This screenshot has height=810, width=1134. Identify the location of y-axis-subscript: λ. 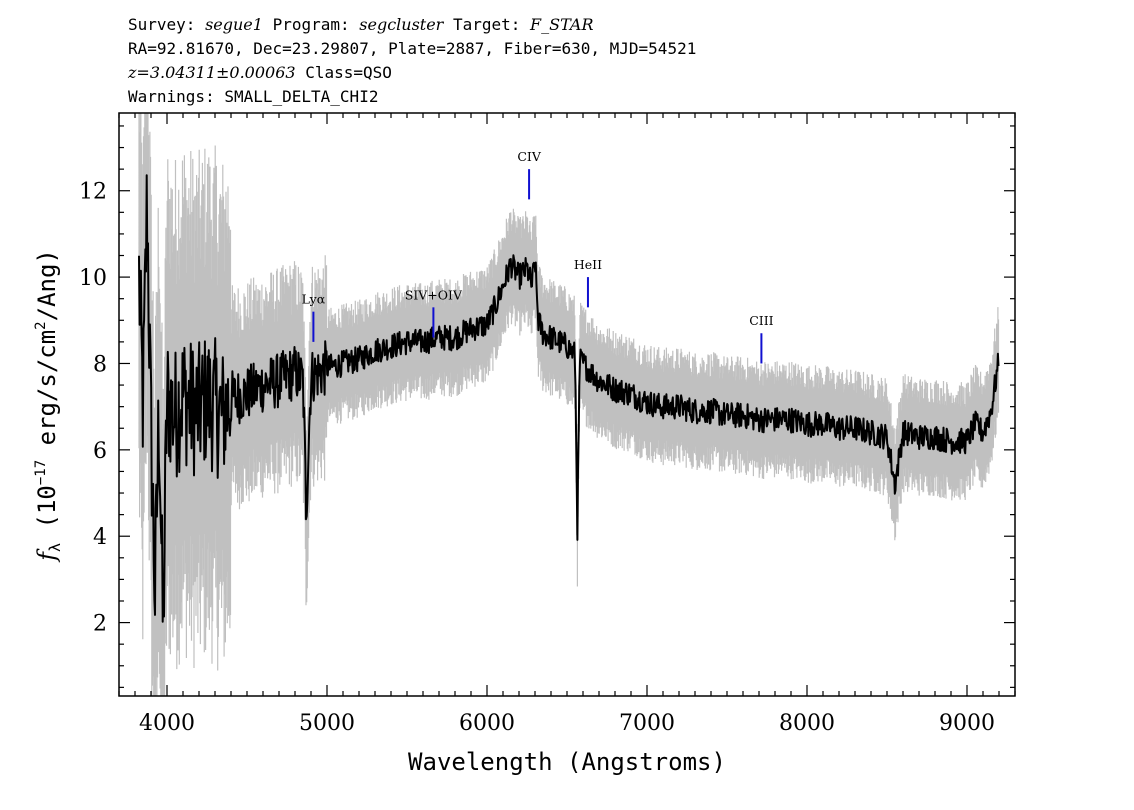
(55, 547).